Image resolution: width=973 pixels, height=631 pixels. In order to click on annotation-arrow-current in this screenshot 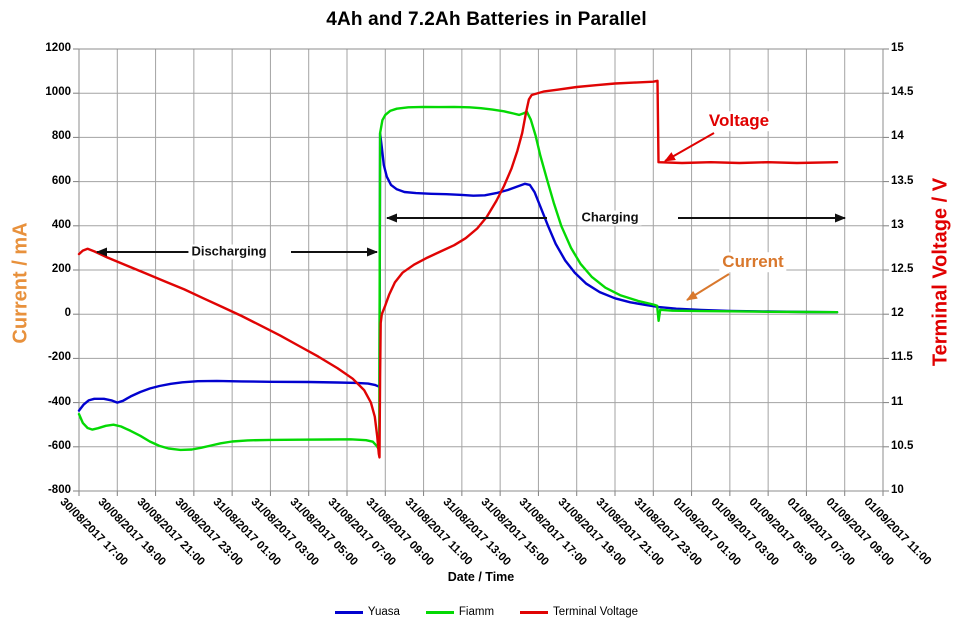, I will do `click(708, 287)`.